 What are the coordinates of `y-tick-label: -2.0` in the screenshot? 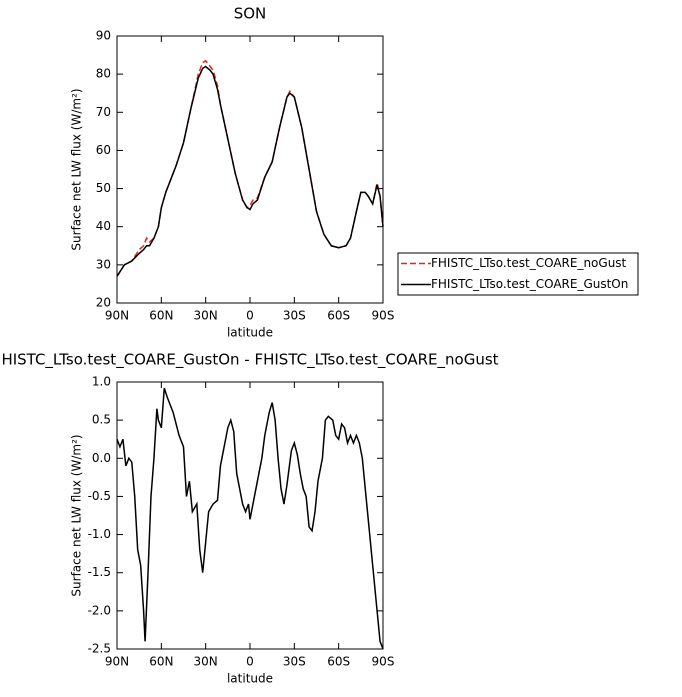 It's located at (99, 610).